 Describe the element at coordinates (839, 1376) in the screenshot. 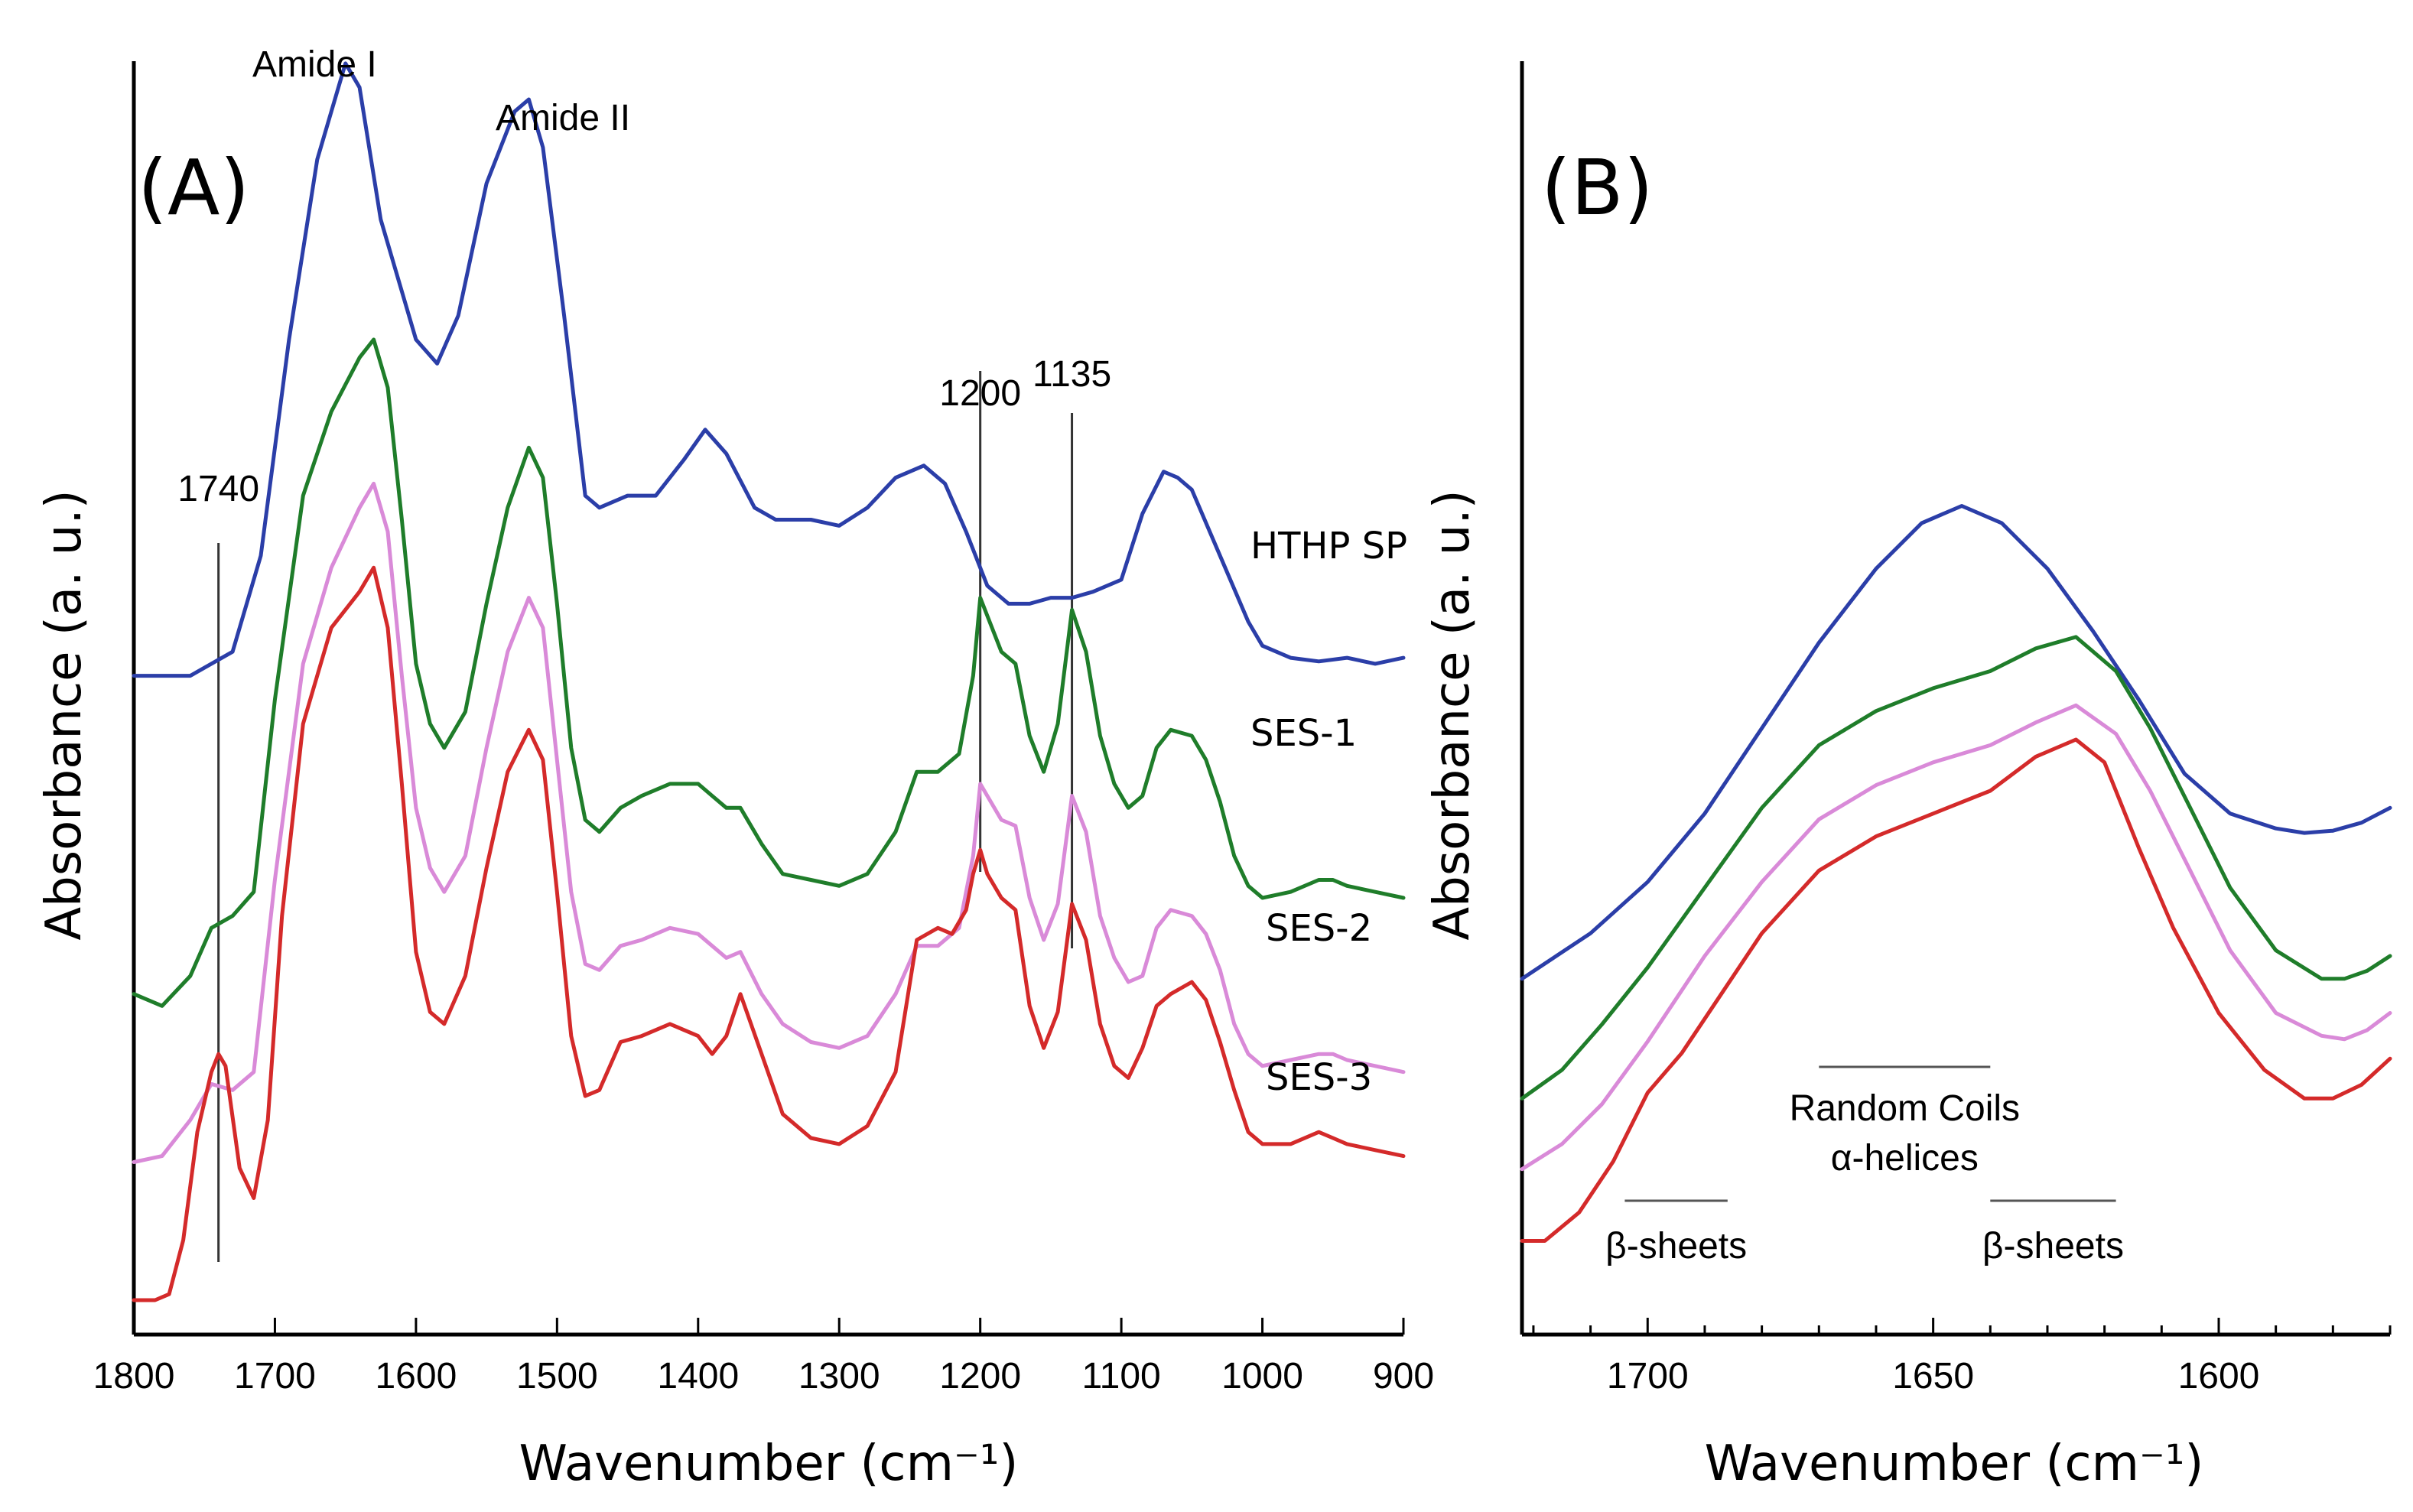

I see `panel-a-tick-label-1300: 1300` at that location.